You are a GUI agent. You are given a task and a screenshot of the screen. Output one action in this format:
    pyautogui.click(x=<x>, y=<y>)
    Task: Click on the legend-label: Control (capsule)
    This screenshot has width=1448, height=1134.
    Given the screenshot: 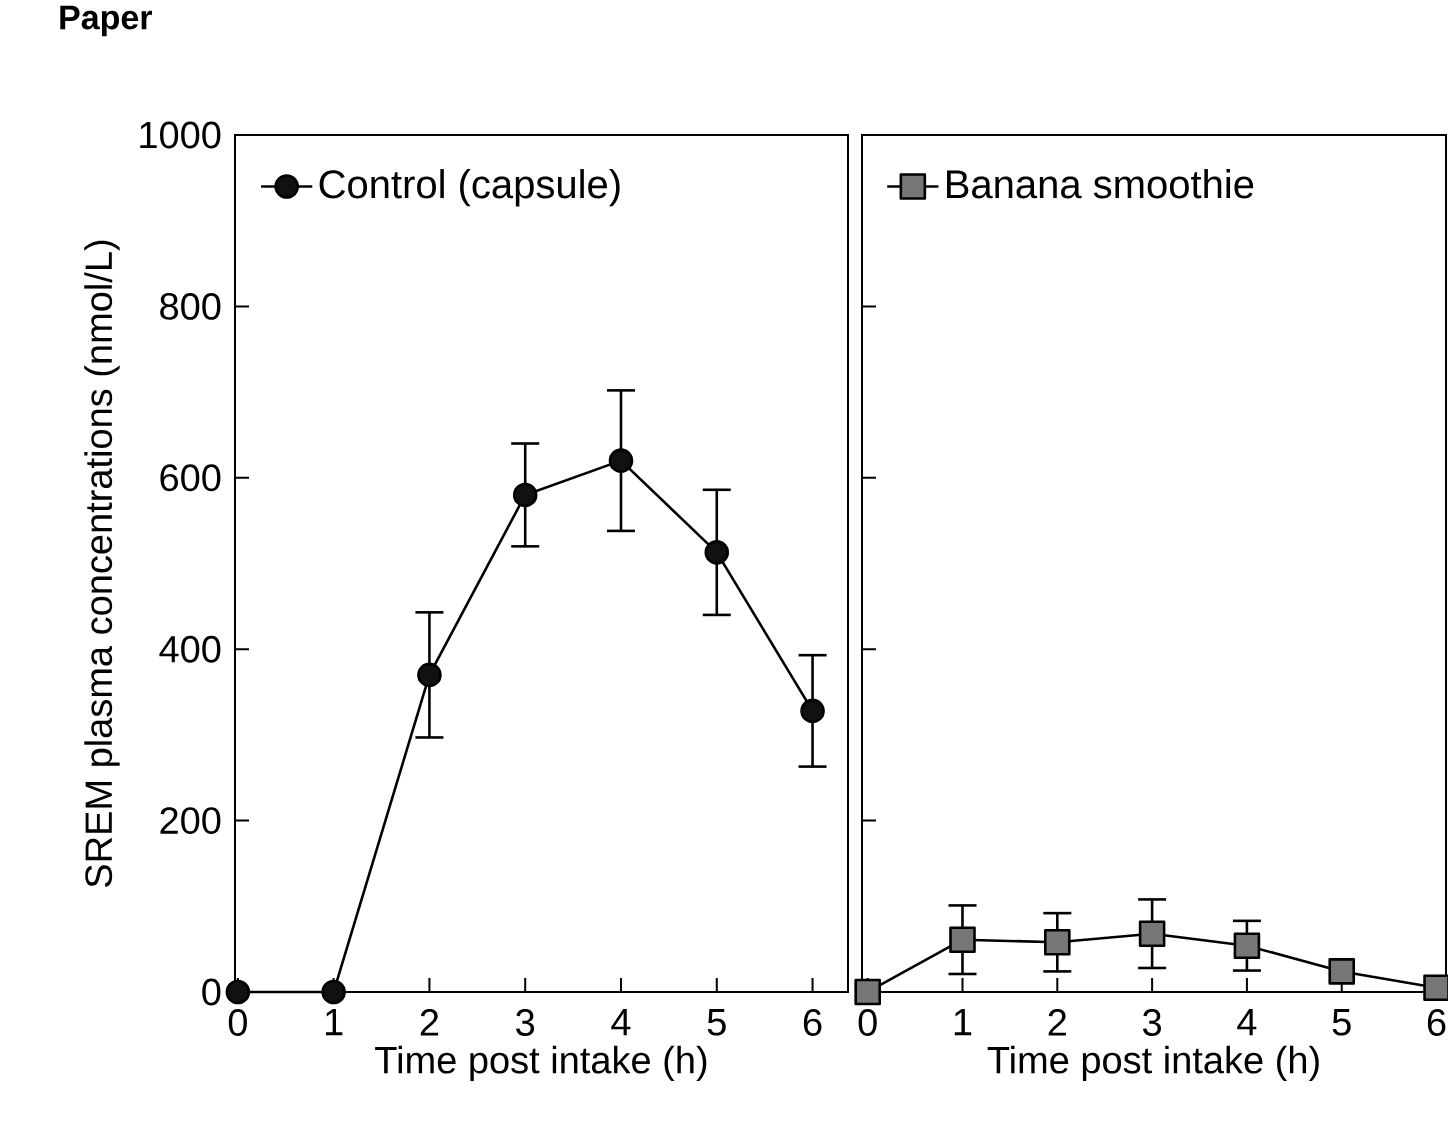 What is the action you would take?
    pyautogui.click(x=469, y=188)
    